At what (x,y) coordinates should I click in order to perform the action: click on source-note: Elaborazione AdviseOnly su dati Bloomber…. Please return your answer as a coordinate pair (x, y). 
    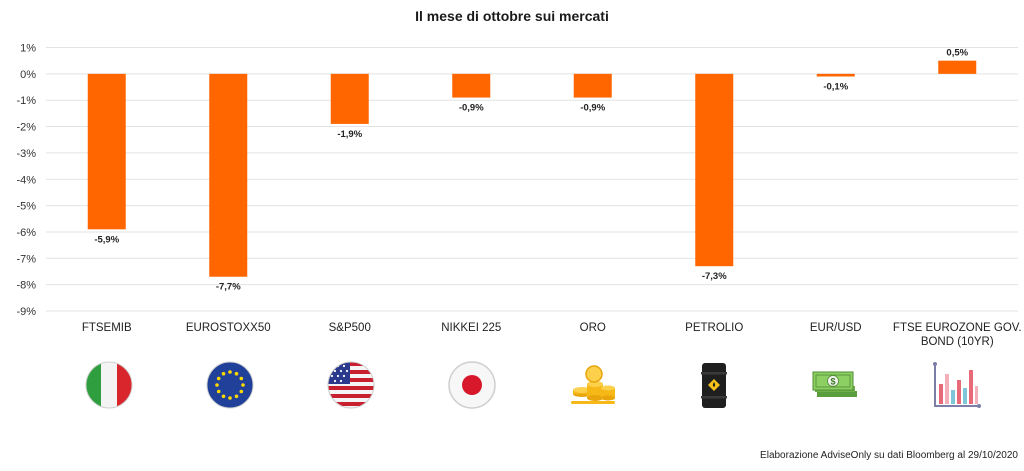
    Looking at the image, I should click on (889, 455).